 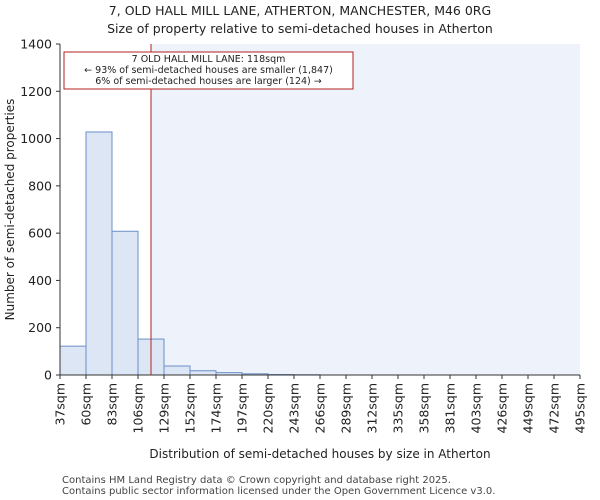 What do you see at coordinates (36, 44) in the screenshot?
I see `y-tick-label: 1400` at bounding box center [36, 44].